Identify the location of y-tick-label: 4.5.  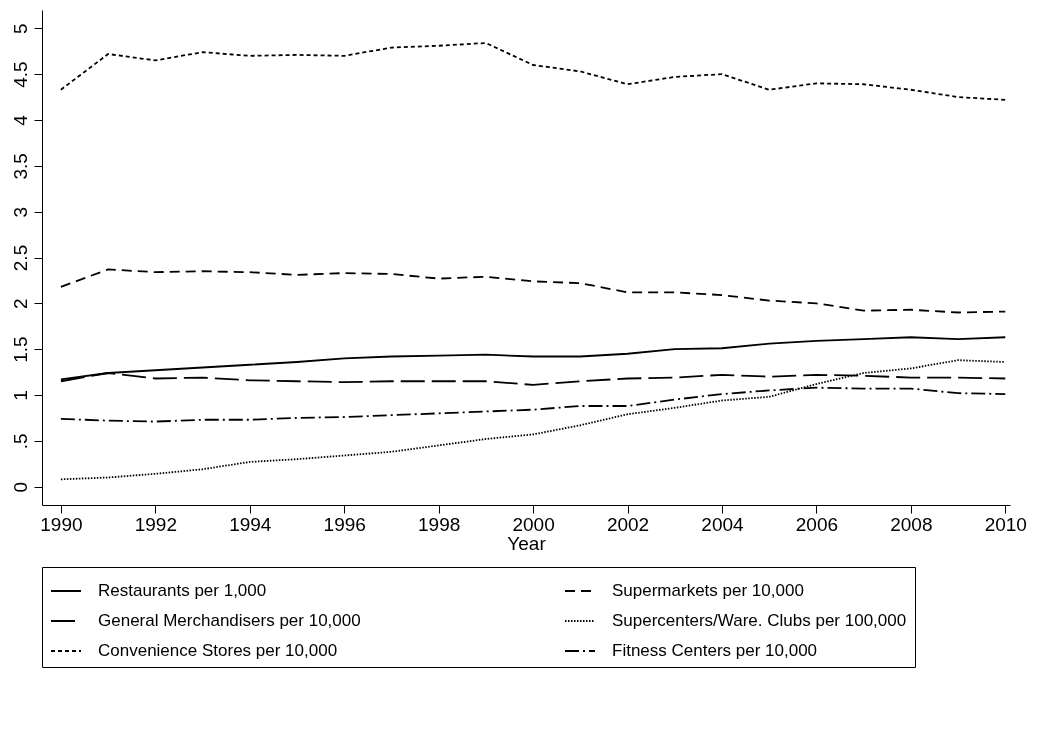
(20, 74).